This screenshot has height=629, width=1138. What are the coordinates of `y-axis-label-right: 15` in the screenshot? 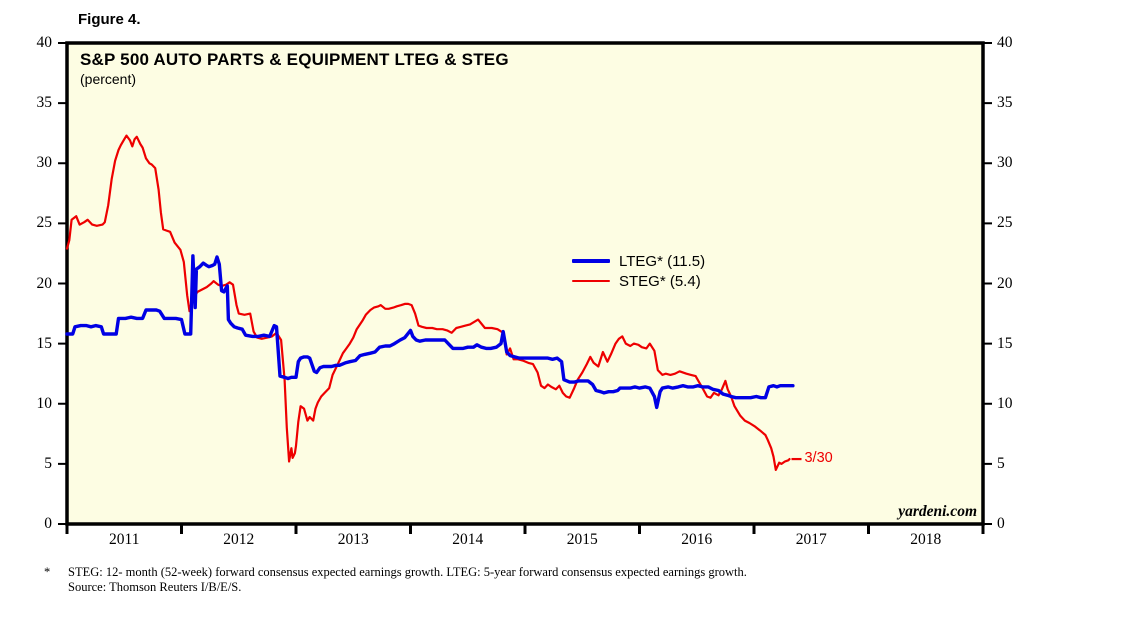 It's located at (1005, 343).